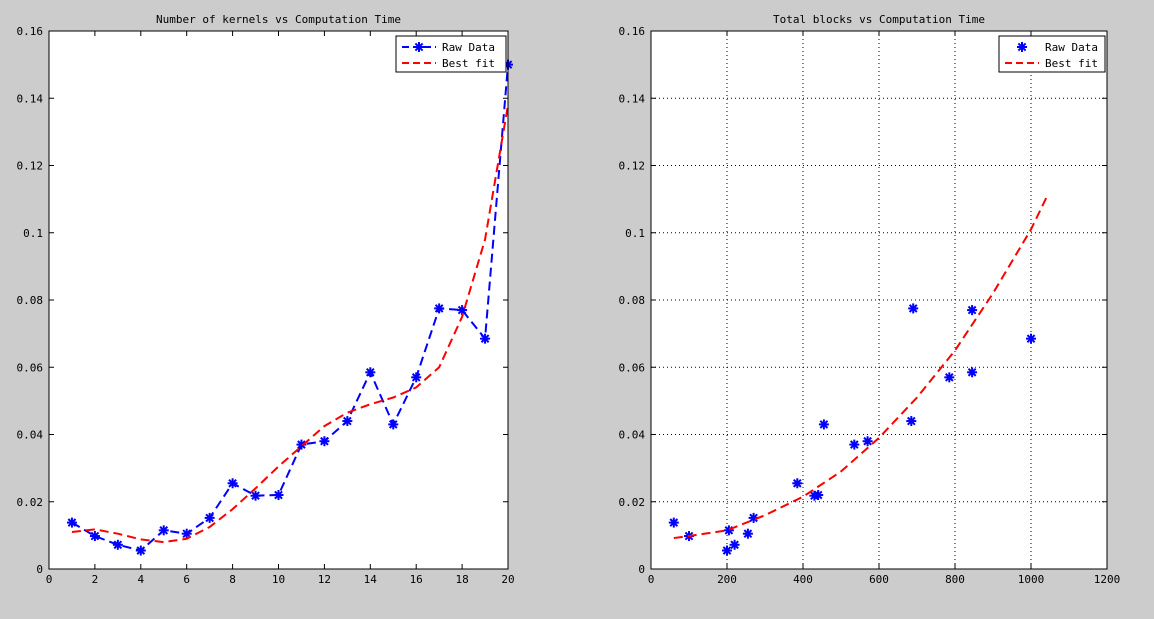  I want to click on x-tick-label: 600, so click(879, 579).